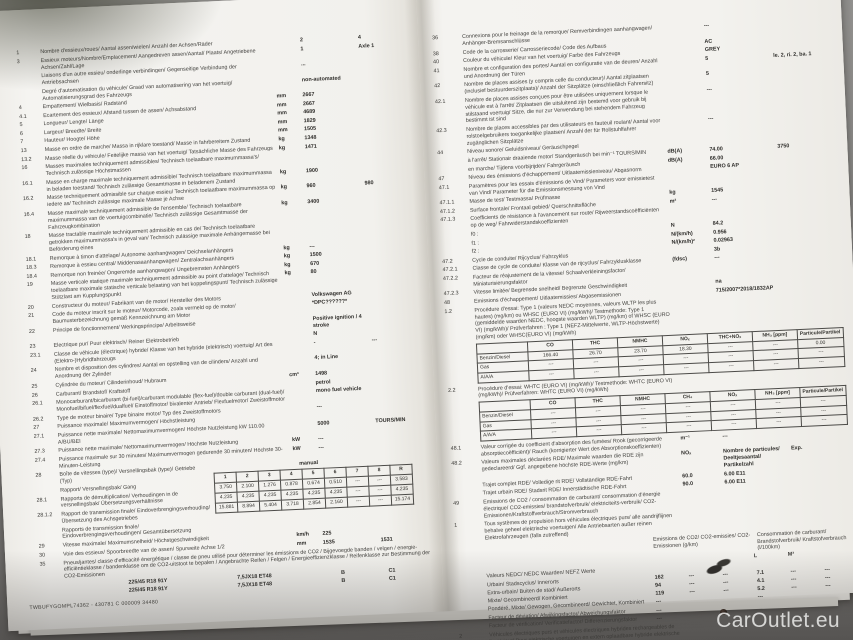 The height and width of the screenshot is (640, 853). I want to click on row-number: 4, so click(20, 108).